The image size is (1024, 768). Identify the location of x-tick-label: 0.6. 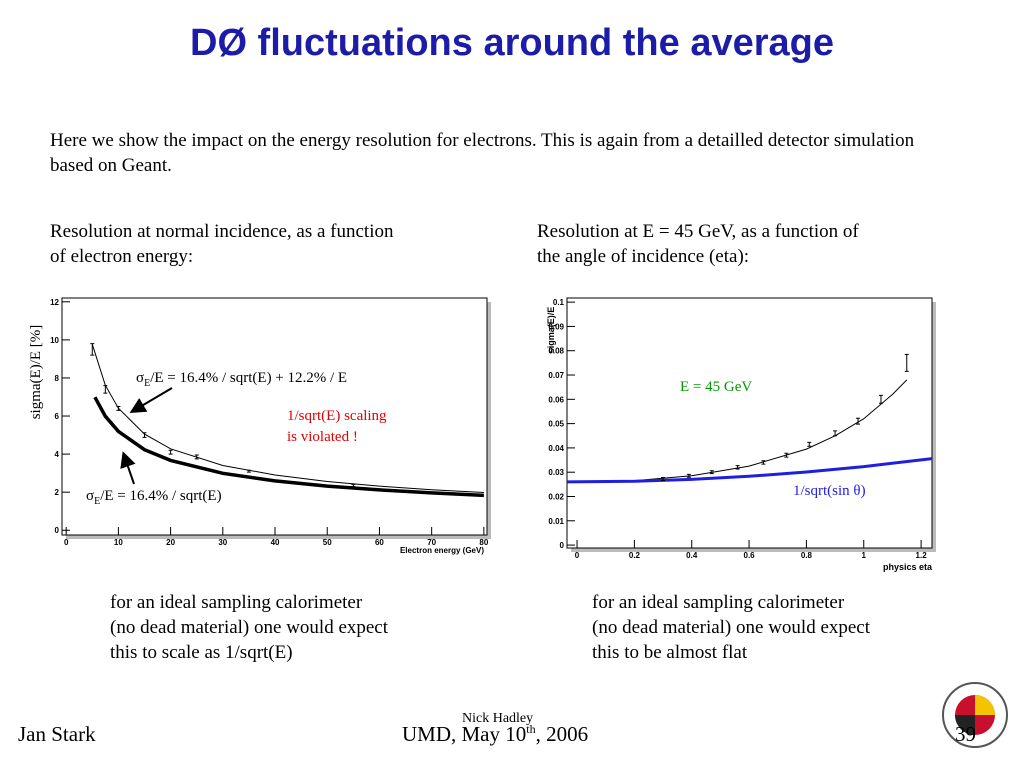
(750, 555).